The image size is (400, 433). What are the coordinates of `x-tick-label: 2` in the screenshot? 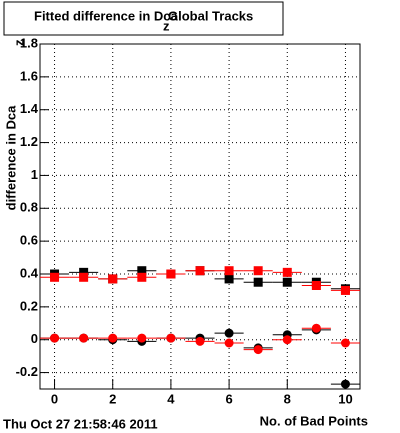 It's located at (112, 398).